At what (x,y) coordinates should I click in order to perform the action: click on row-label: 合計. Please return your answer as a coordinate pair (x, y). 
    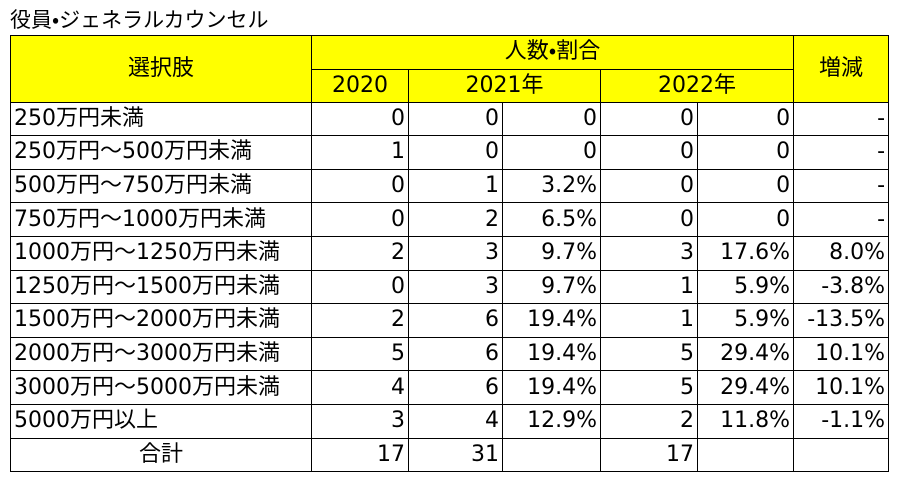
    Looking at the image, I should click on (161, 455).